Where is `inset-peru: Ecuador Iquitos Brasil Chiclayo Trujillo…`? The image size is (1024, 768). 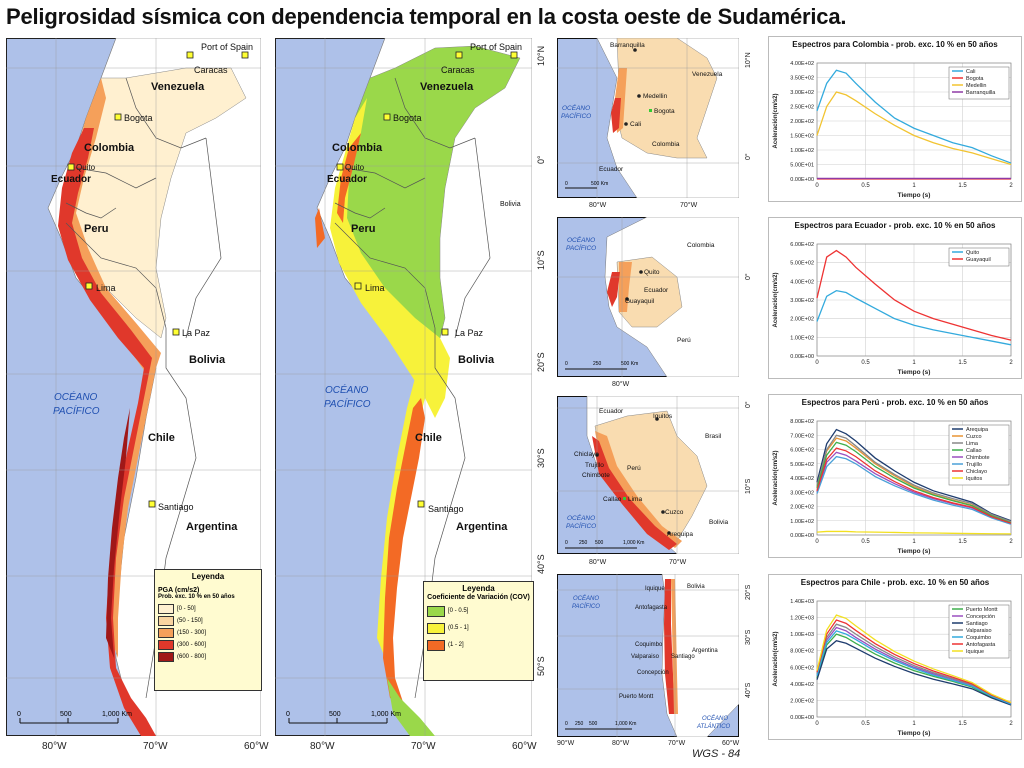
inset-peru: Ecuador Iquitos Brasil Chiclayo Trujillo… is located at coordinates (648, 475).